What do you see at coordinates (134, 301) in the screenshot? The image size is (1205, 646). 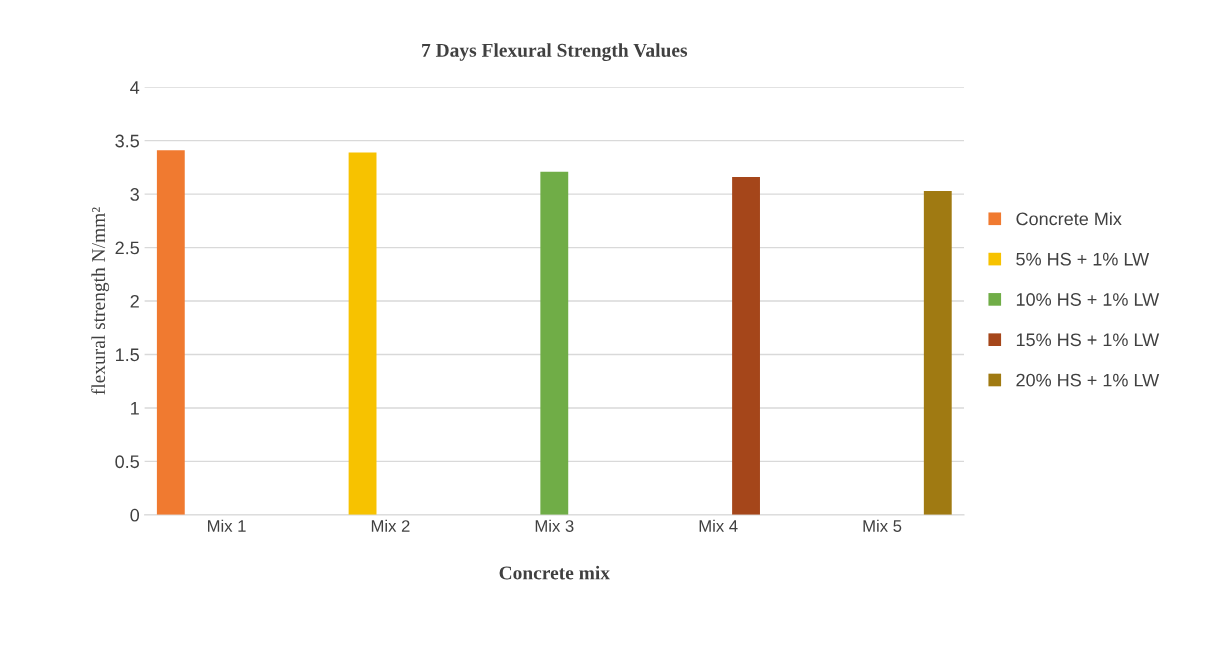 I see `y-tick-label: 2` at bounding box center [134, 301].